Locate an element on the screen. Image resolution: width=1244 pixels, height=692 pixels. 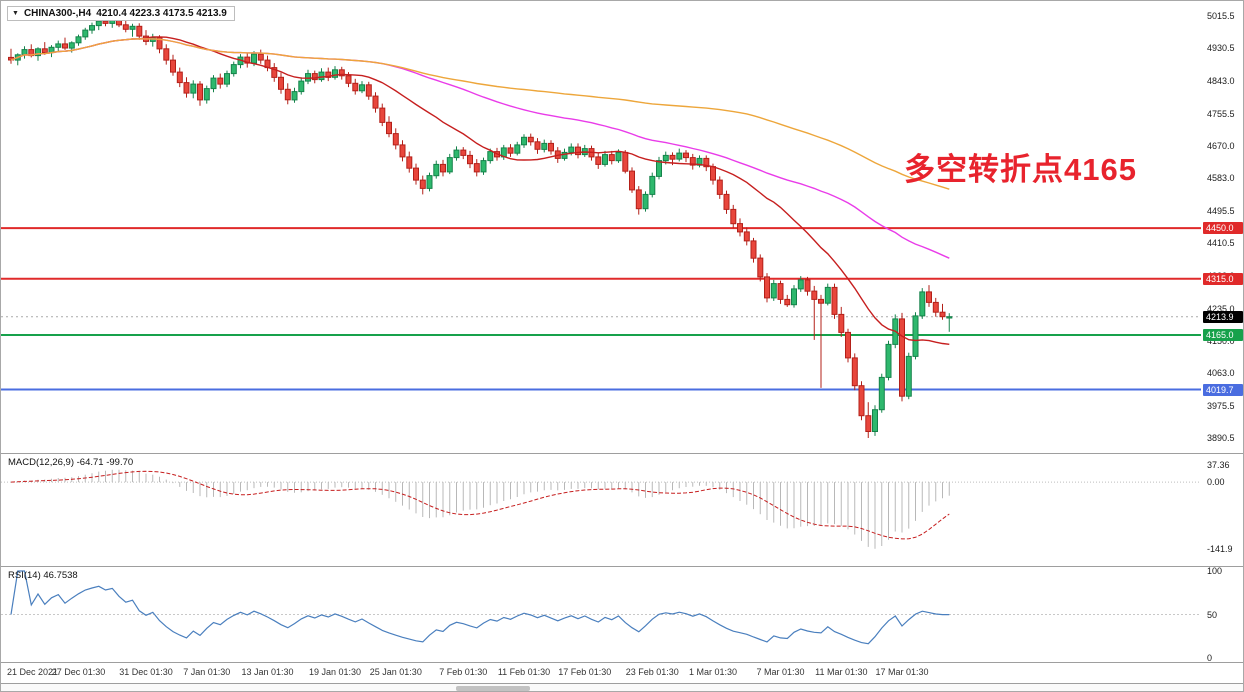
time-axis-label: 7 Feb 01:30 is located at coordinates (463, 672).